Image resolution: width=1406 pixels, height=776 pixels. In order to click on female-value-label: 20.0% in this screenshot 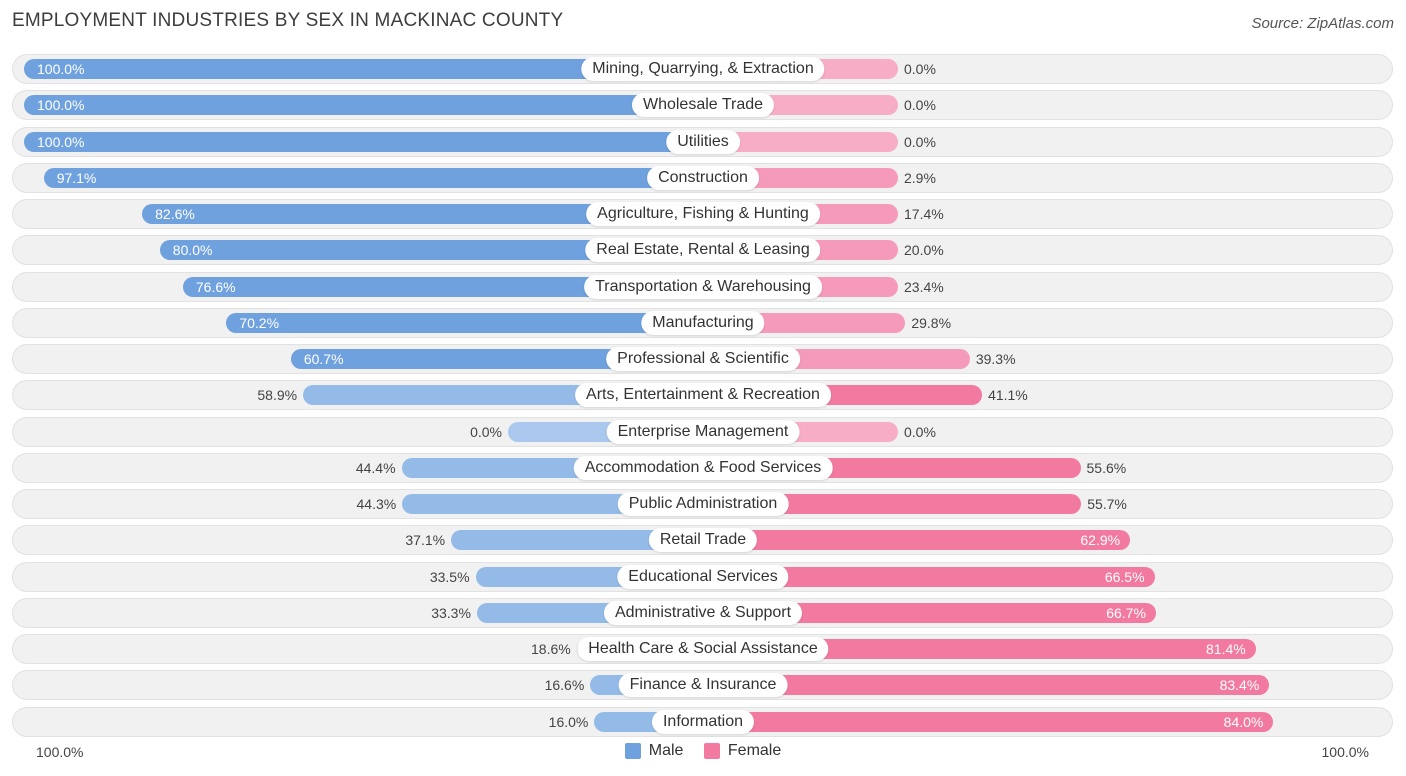, I will do `click(924, 250)`.